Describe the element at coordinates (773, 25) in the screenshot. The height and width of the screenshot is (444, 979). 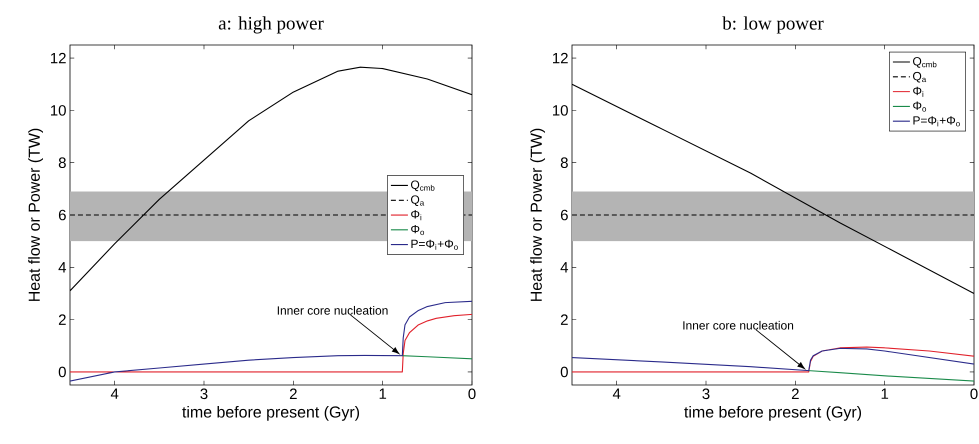
I see `chart-title: b: low power` at that location.